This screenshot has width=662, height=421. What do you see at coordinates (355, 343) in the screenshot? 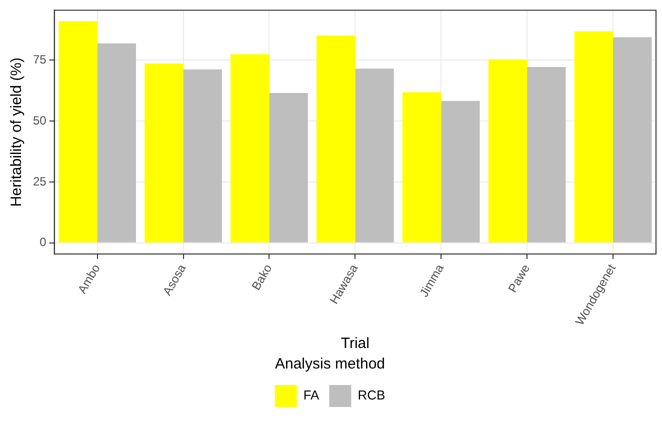
I see `x-axis-title: Trial` at bounding box center [355, 343].